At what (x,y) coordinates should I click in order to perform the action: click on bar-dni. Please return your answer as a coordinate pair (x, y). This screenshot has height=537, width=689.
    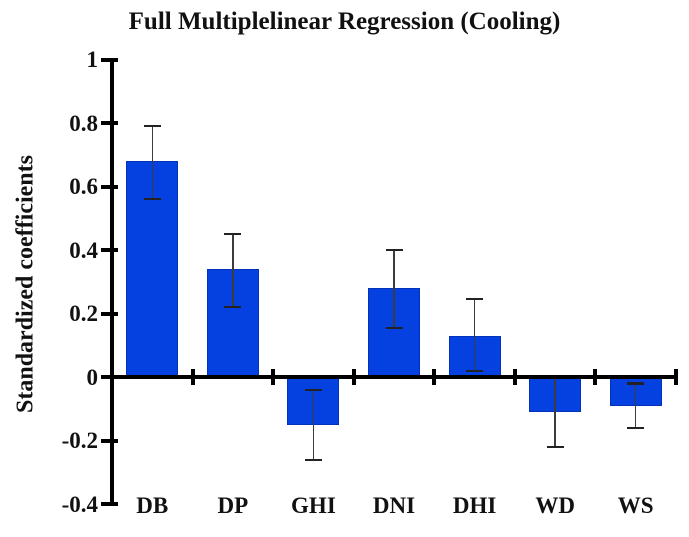
    Looking at the image, I should click on (394, 332).